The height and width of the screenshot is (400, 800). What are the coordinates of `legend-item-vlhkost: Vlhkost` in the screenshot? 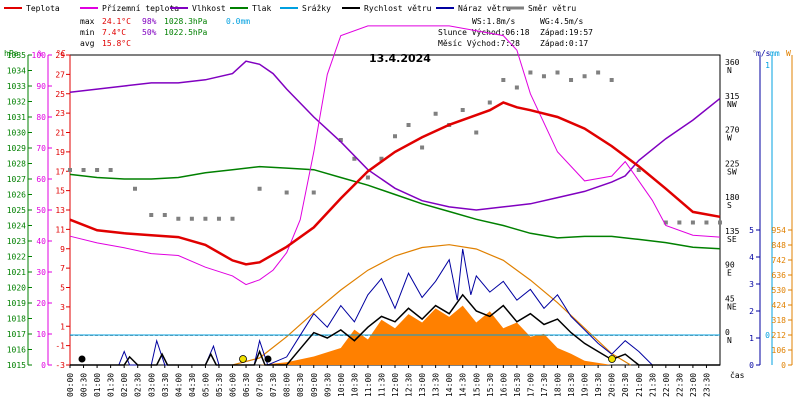 It's located at (198, 8).